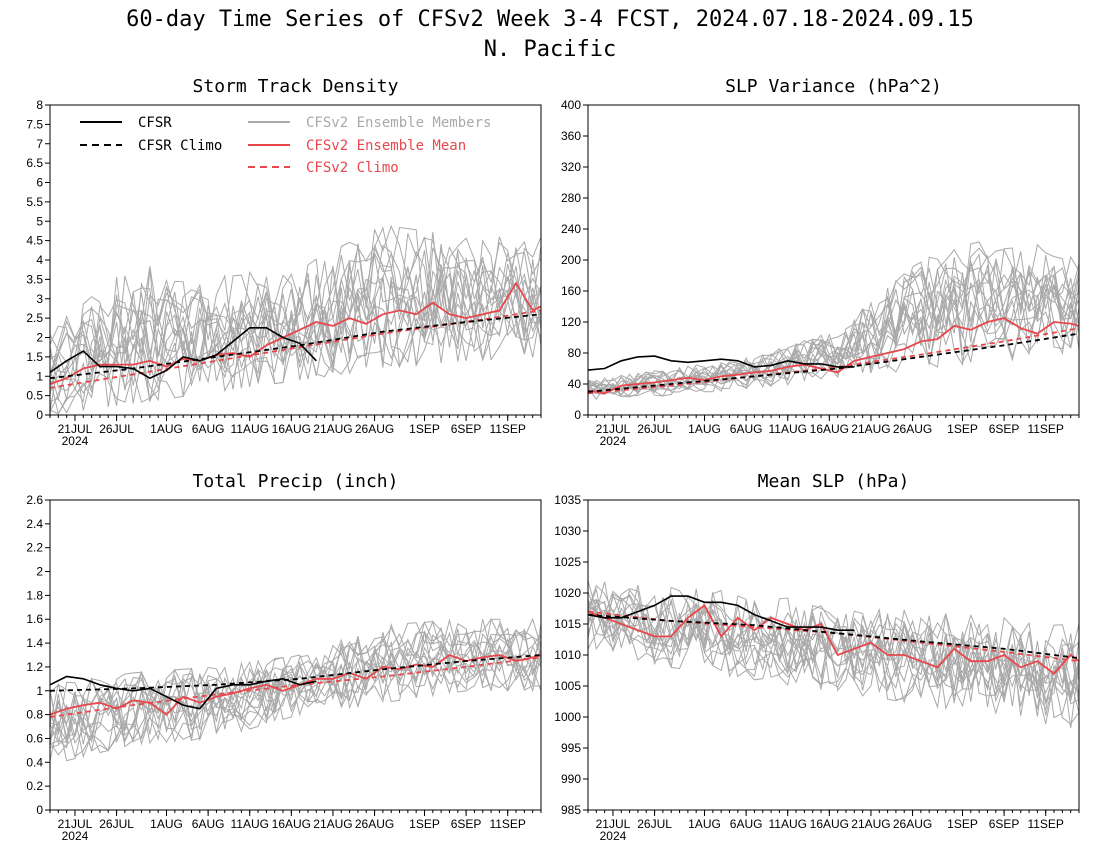 The width and height of the screenshot is (1100, 850). I want to click on y-tick-label: 8, so click(39, 105).